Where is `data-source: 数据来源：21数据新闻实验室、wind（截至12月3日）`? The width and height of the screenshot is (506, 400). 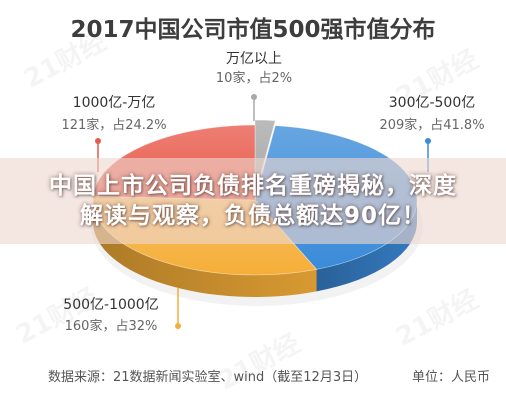 data-source: 数据来源：21数据新闻实验室、wind（截至12月3日） is located at coordinates (208, 377).